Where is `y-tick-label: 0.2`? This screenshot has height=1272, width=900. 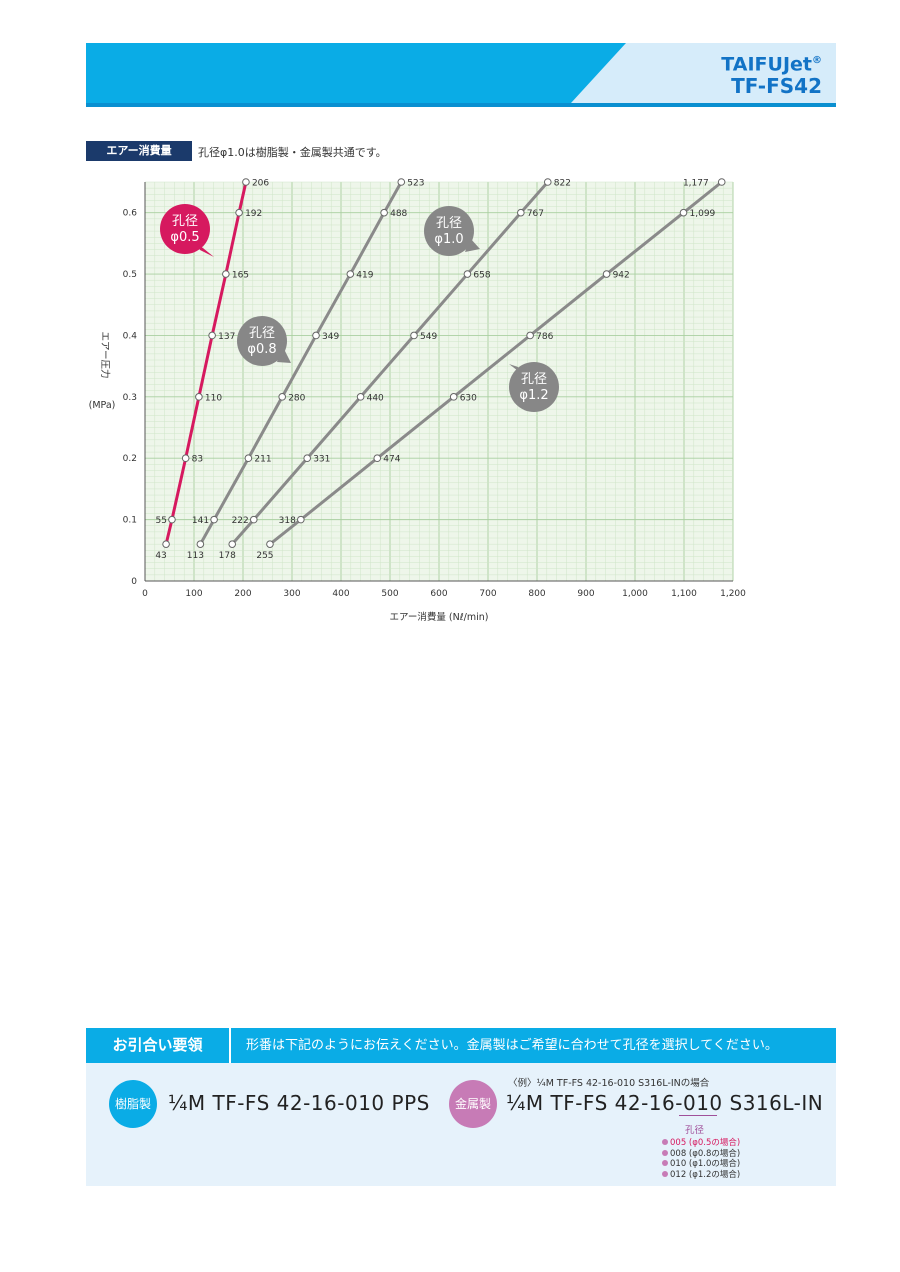 y-tick-label: 0.2 is located at coordinates (130, 459).